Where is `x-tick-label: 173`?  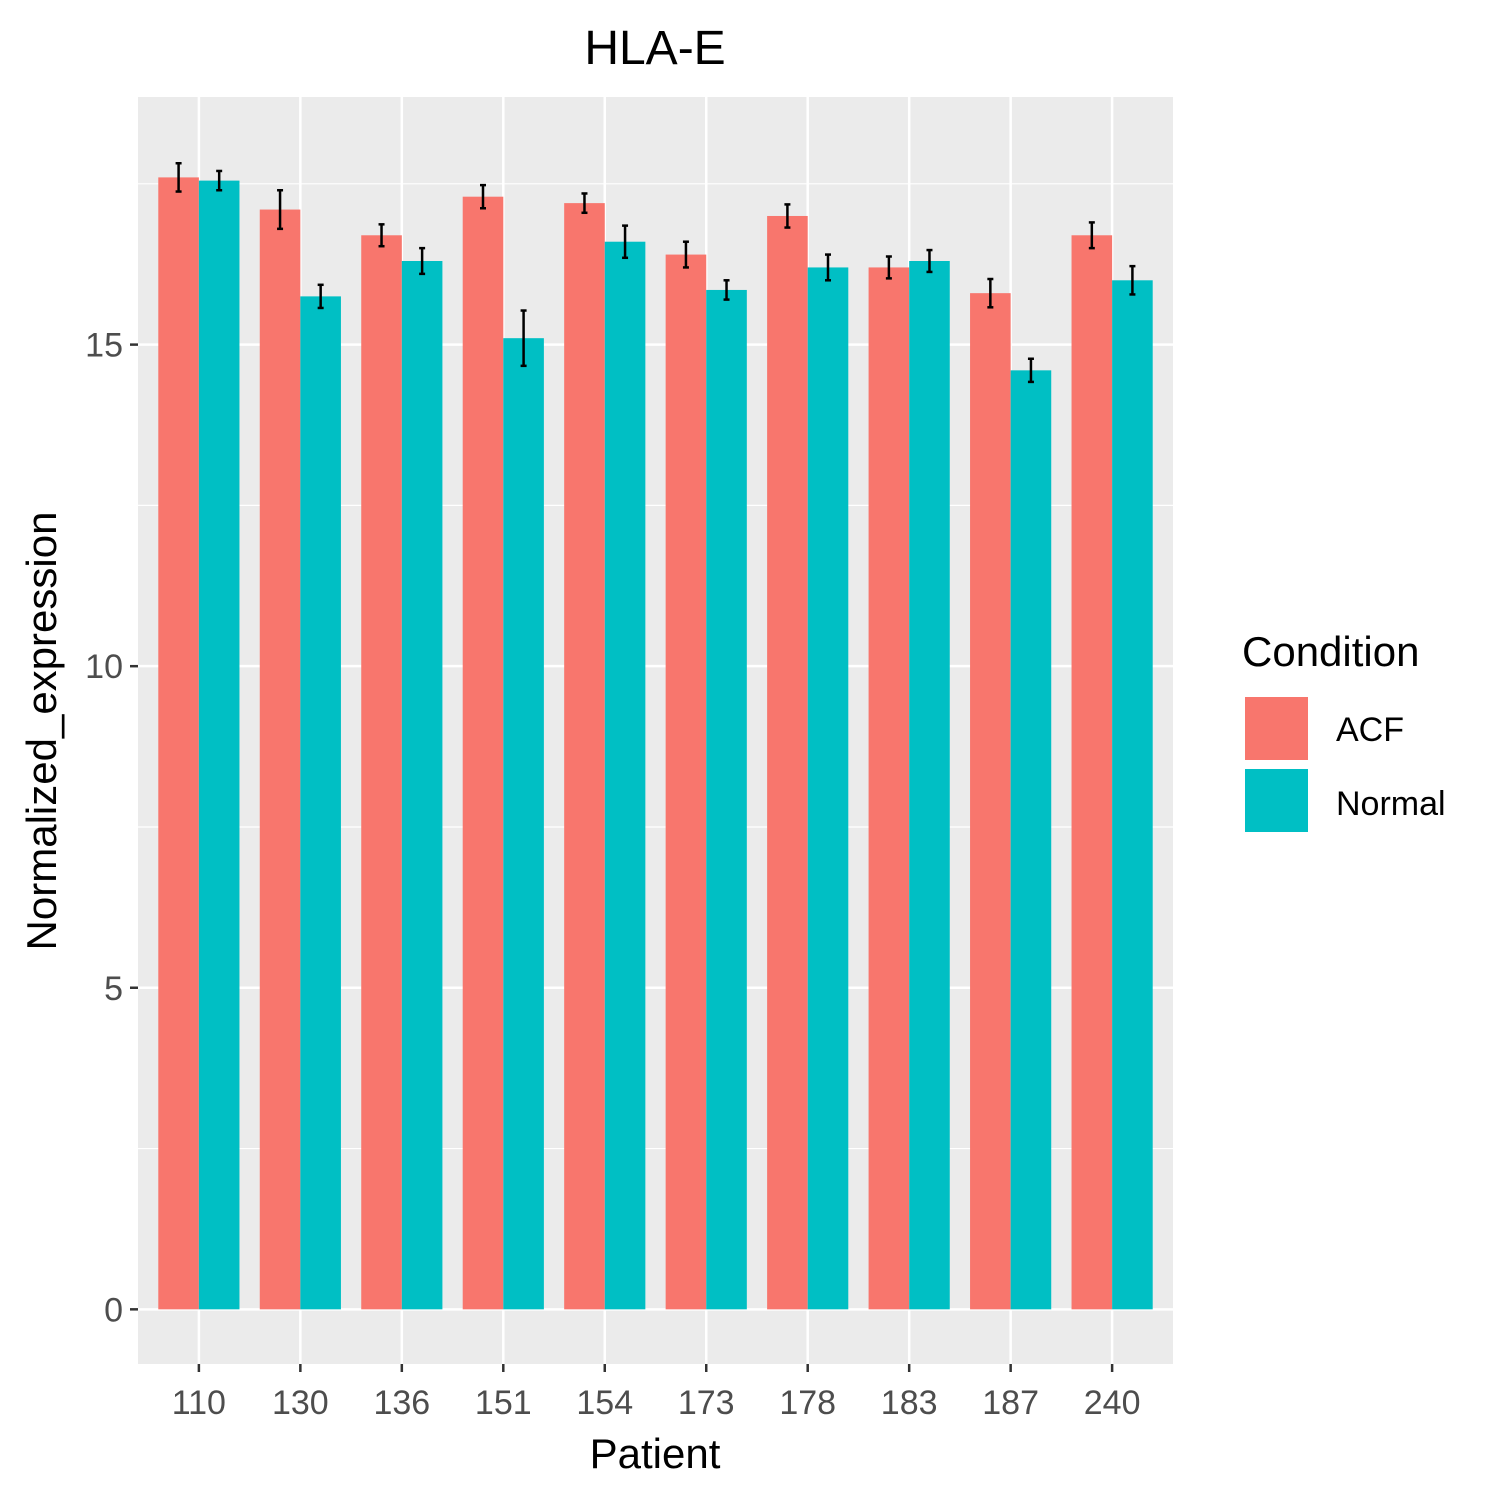
x-tick-label: 173 is located at coordinates (706, 1403).